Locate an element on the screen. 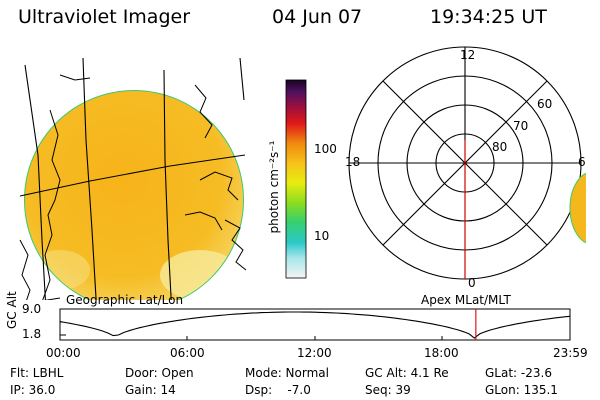  alt-tick-max: 9.0 is located at coordinates (32, 309).